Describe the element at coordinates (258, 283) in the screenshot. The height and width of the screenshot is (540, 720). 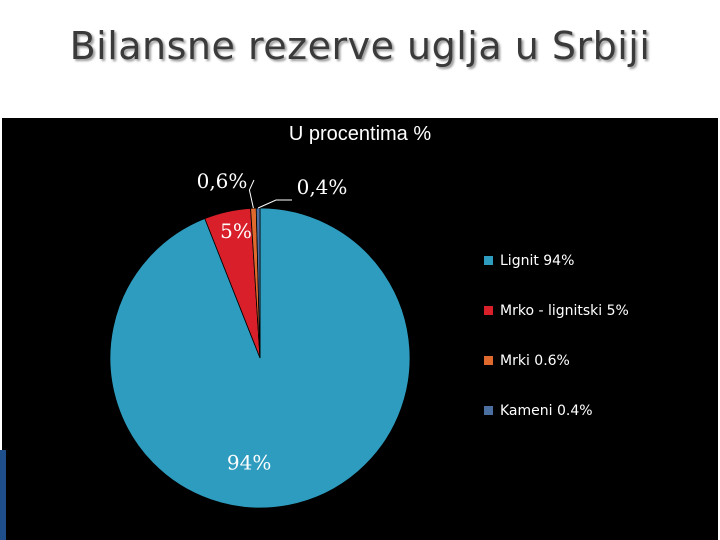
I see `pie-slice-kameni` at that location.